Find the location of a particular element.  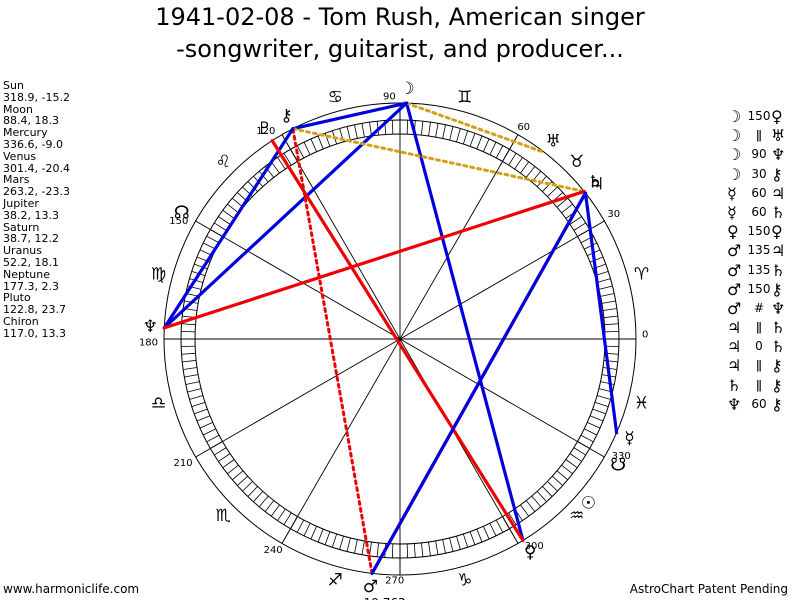

planet-icon: ☿ is located at coordinates (629, 438).